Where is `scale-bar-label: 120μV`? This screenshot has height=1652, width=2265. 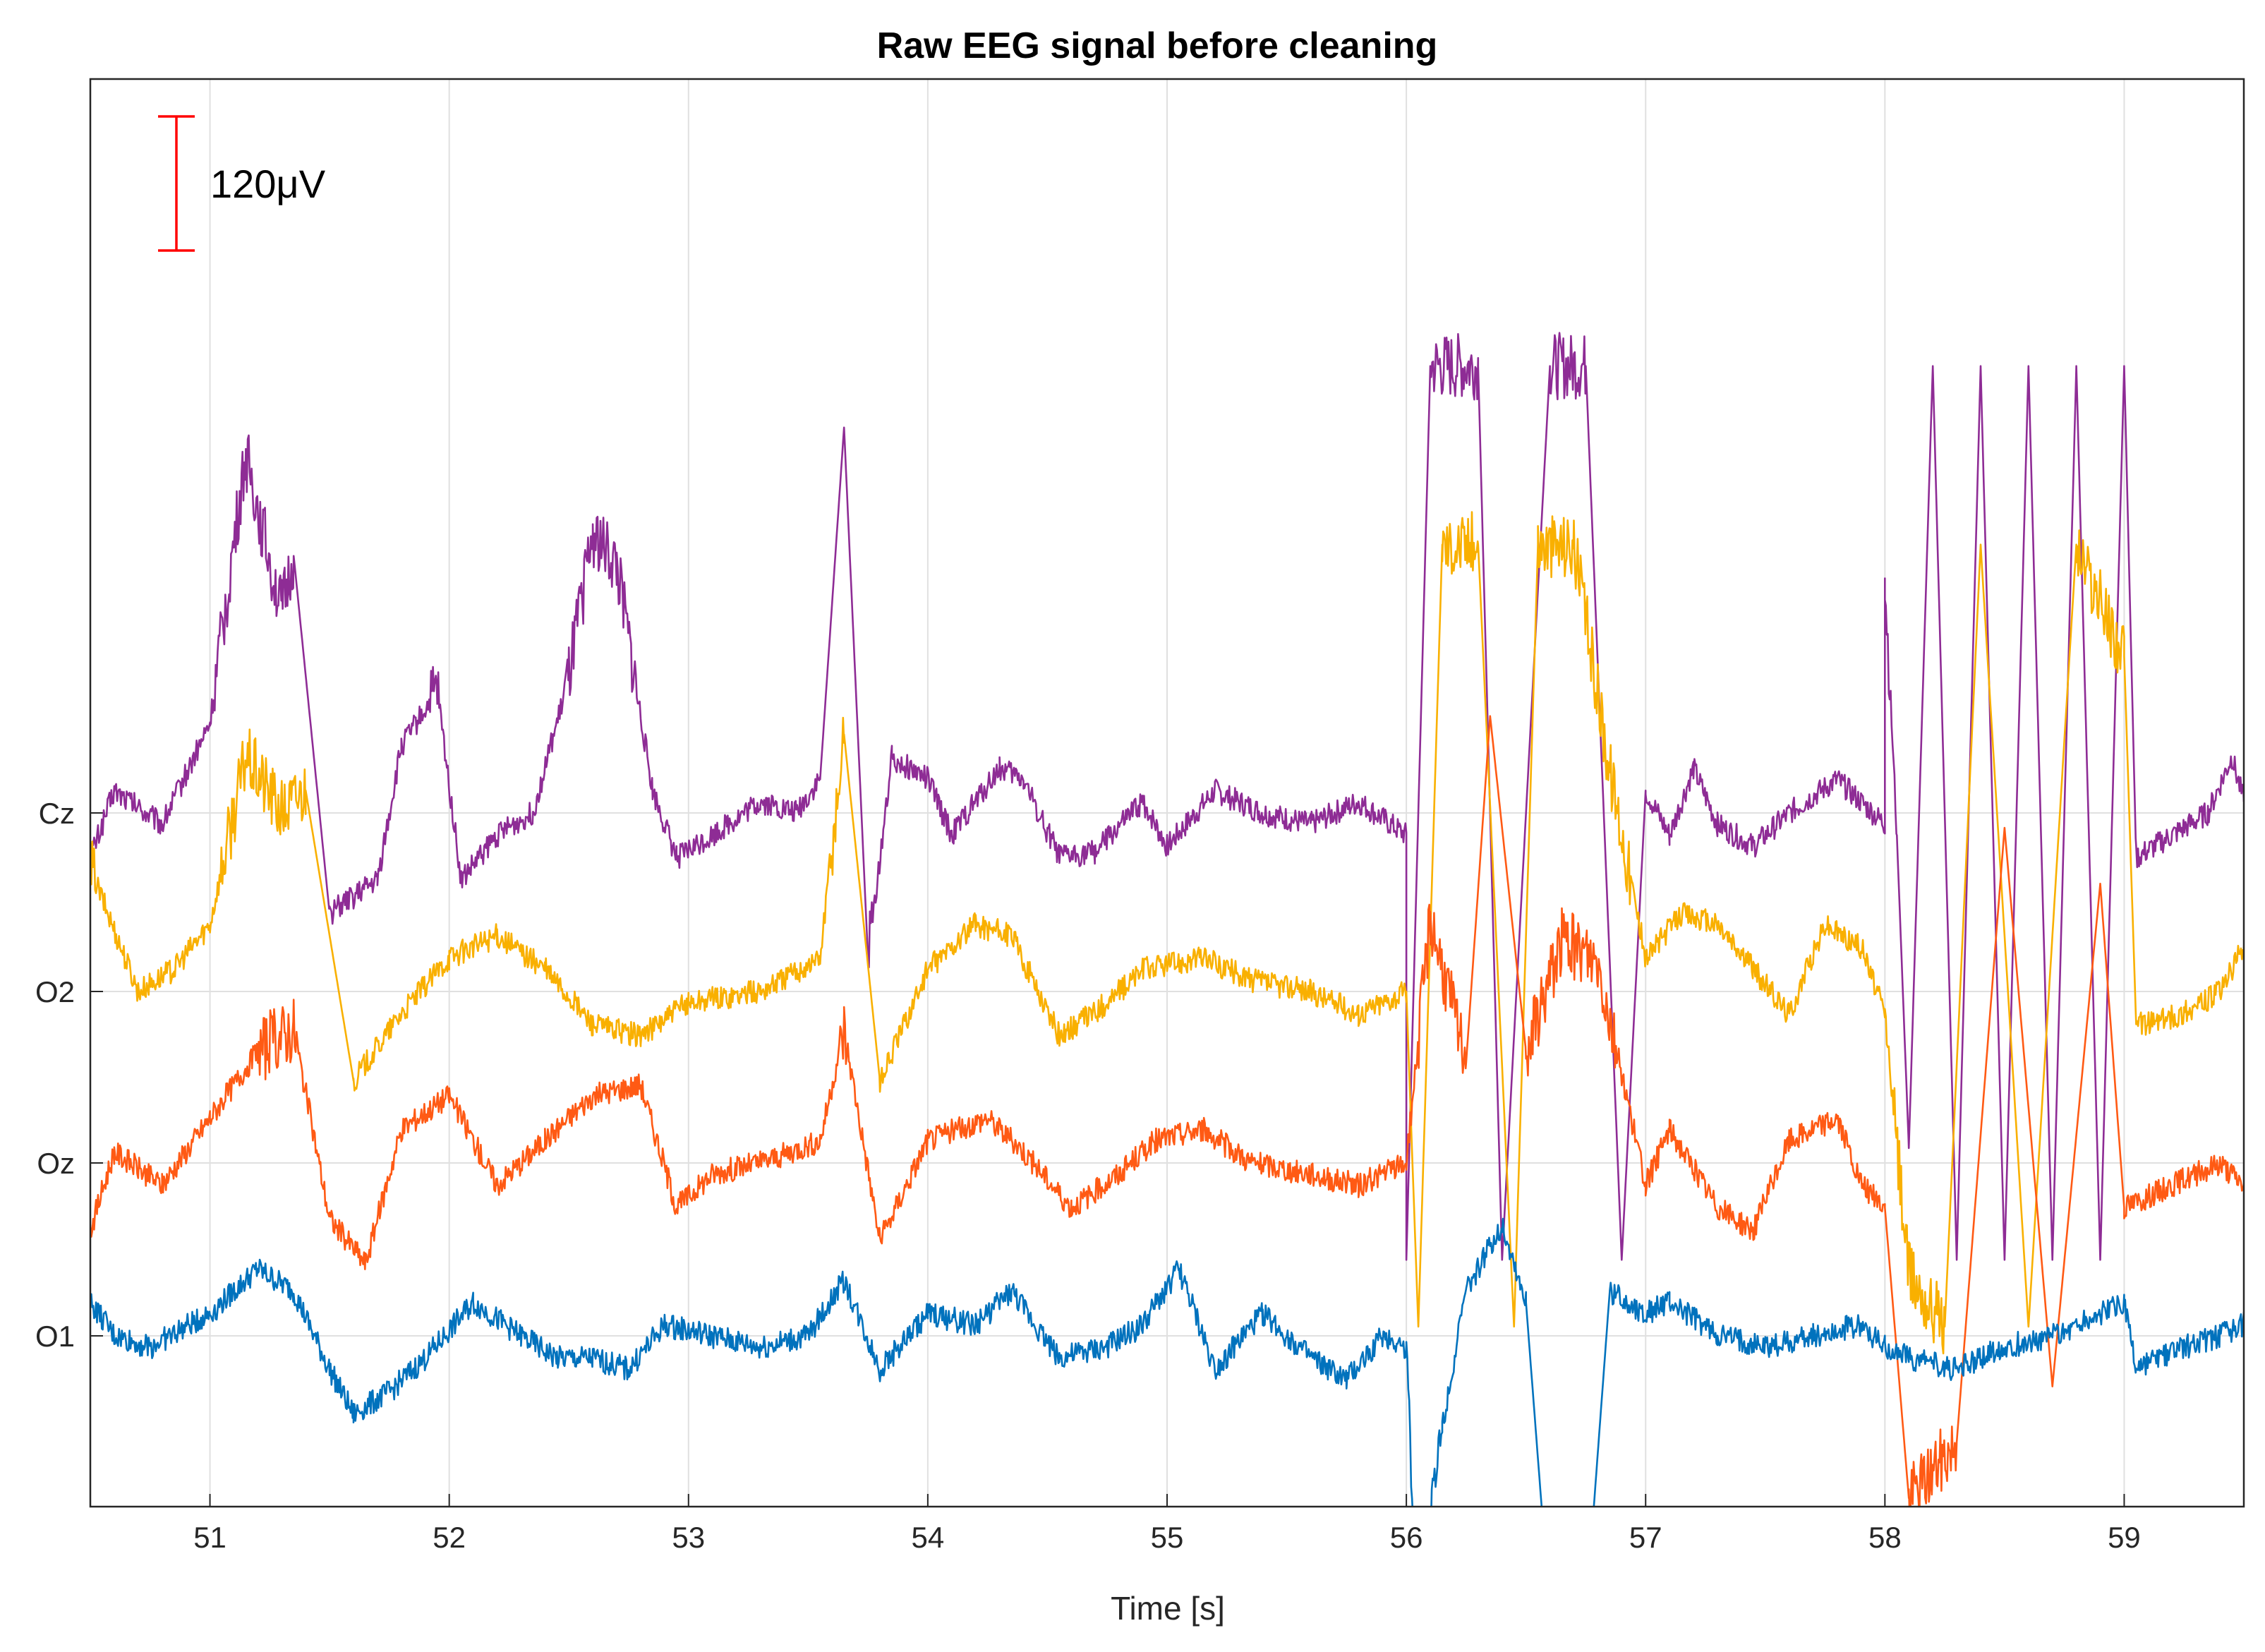 scale-bar-label: 120μV is located at coordinates (268, 184).